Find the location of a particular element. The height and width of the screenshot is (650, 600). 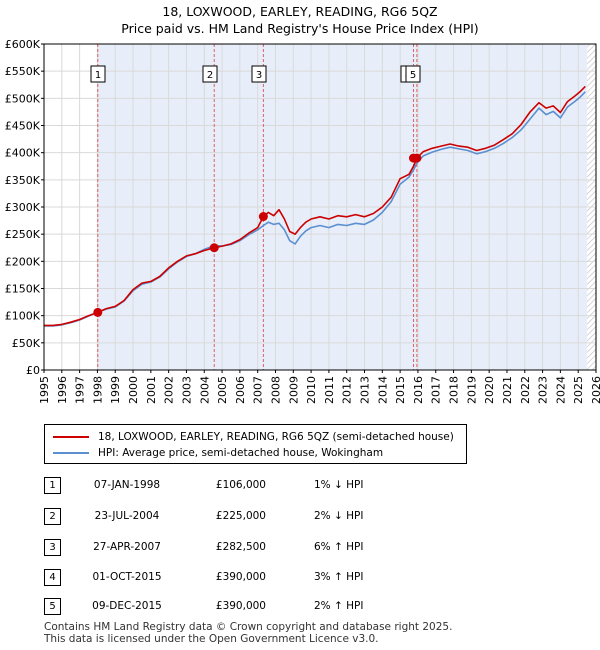

transaction-number: 3 is located at coordinates (52, 547).